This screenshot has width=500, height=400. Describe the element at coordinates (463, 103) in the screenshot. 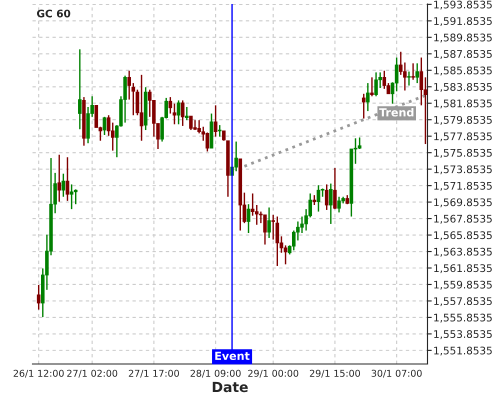

I see `y-tick-label: 1,581.8535` at that location.